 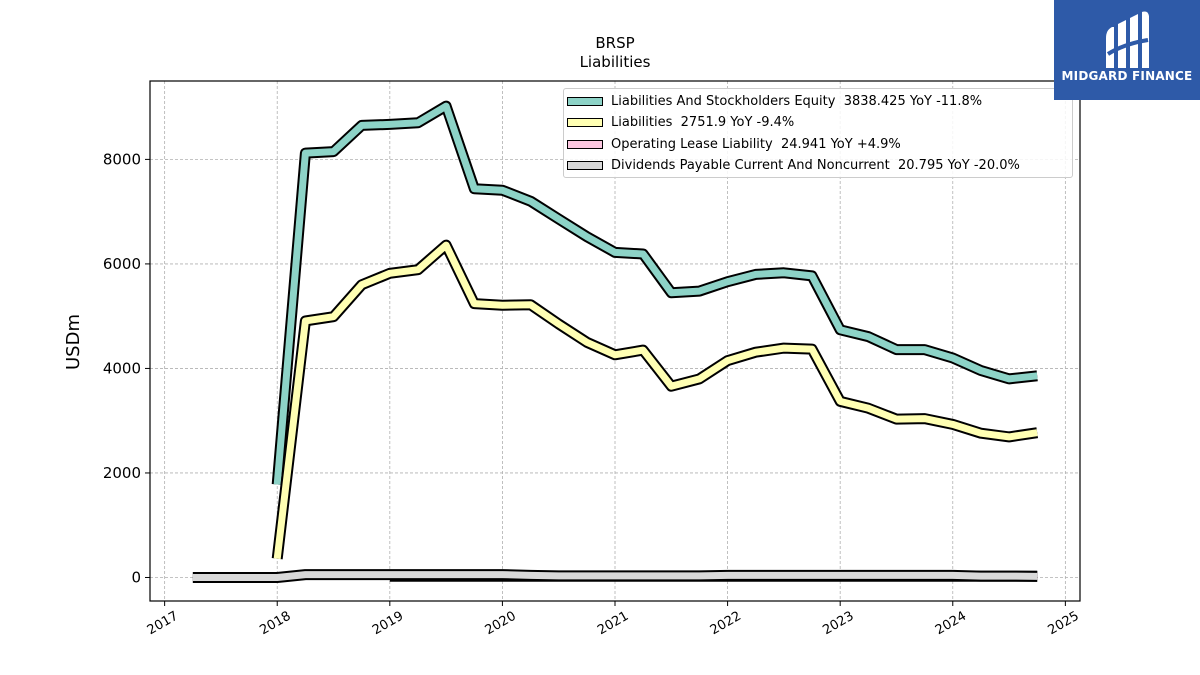 I want to click on legend-item: Liabilities 2751.9 YoY -9.4%, so click(x=679, y=123).